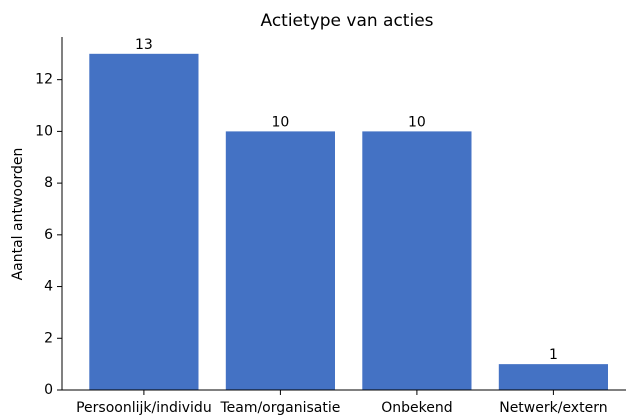 The height and width of the screenshot is (417, 626). I want to click on value-label: 13, so click(144, 45).